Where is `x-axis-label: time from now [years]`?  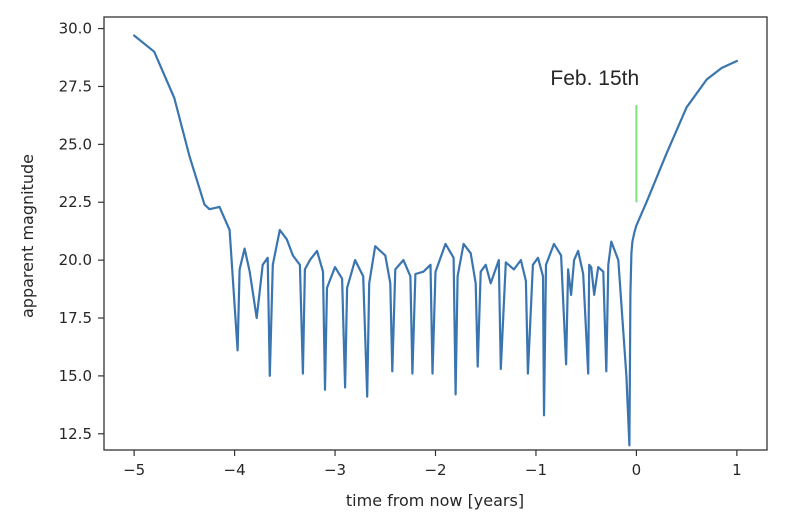 x-axis-label: time from now [years] is located at coordinates (435, 500).